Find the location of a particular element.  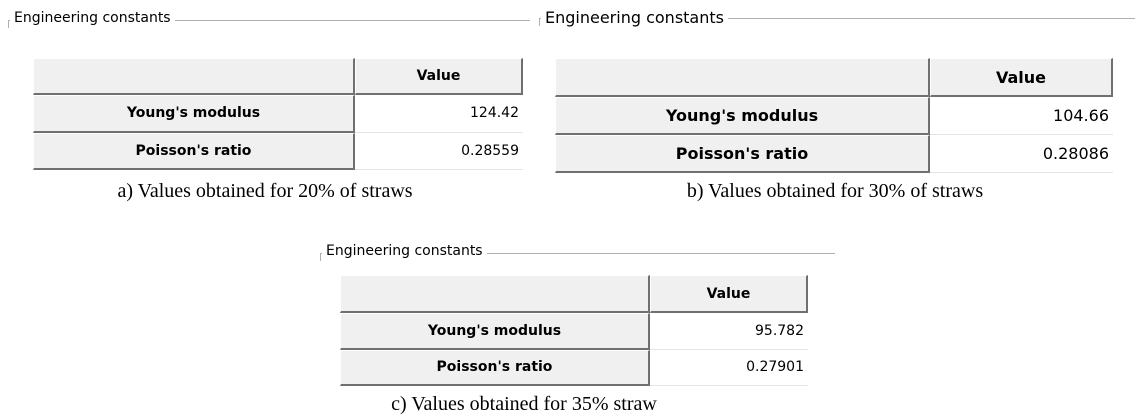

caption: c) Values obtained for 35% straw is located at coordinates (524, 404).